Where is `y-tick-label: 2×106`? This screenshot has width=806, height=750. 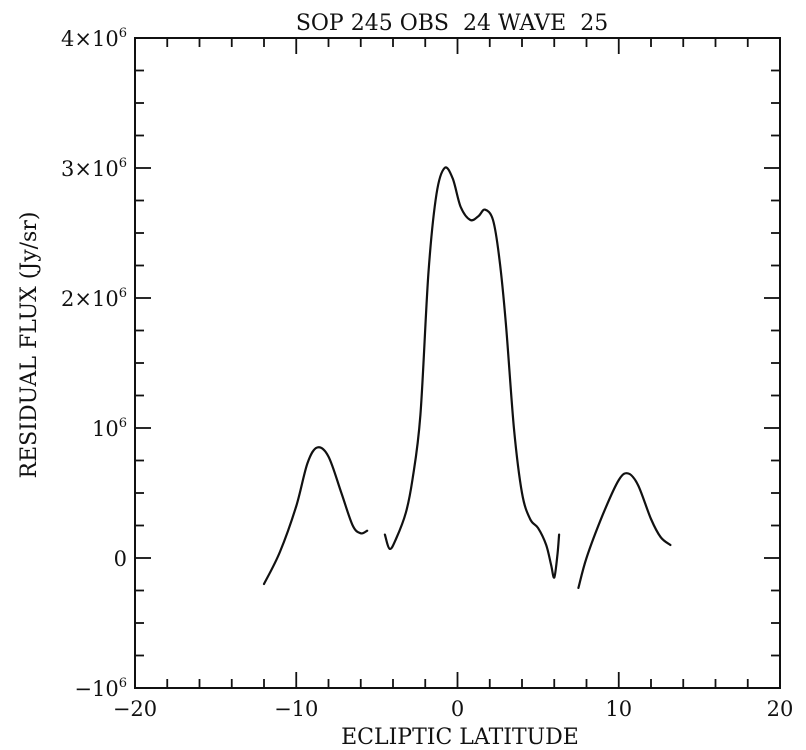 y-tick-label: 2×106 is located at coordinates (94, 298).